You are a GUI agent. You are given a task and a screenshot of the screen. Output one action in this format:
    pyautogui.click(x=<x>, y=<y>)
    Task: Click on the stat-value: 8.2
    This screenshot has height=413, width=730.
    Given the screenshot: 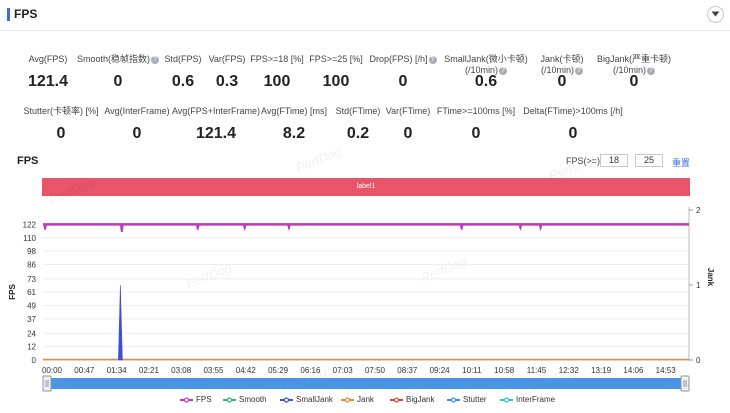 What is the action you would take?
    pyautogui.click(x=294, y=133)
    